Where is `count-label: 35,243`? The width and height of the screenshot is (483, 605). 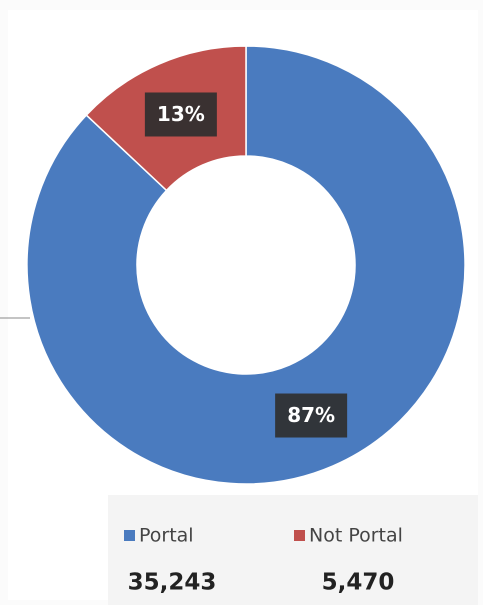
count-label: 35,243 is located at coordinates (172, 583).